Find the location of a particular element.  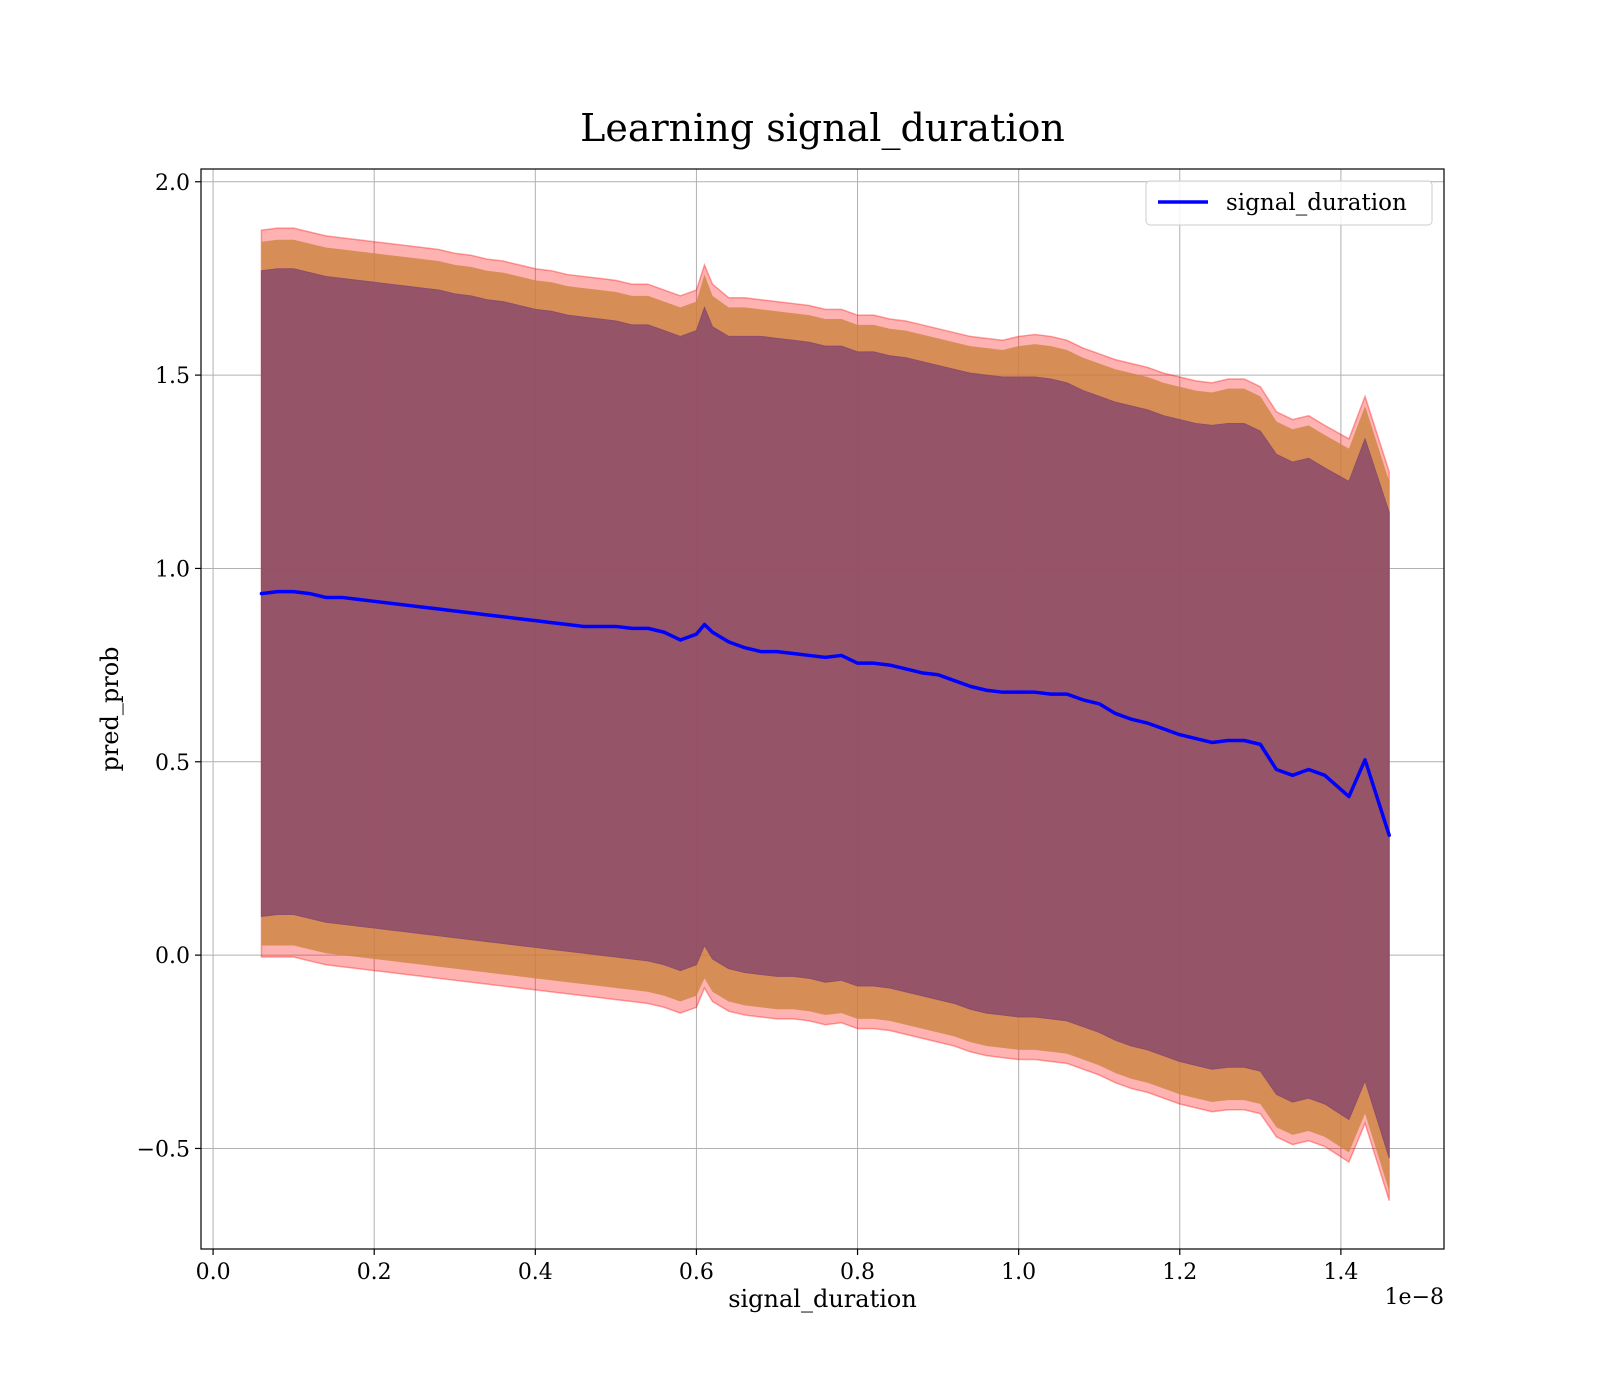

x-tick-label: 0.8 is located at coordinates (857, 1272).